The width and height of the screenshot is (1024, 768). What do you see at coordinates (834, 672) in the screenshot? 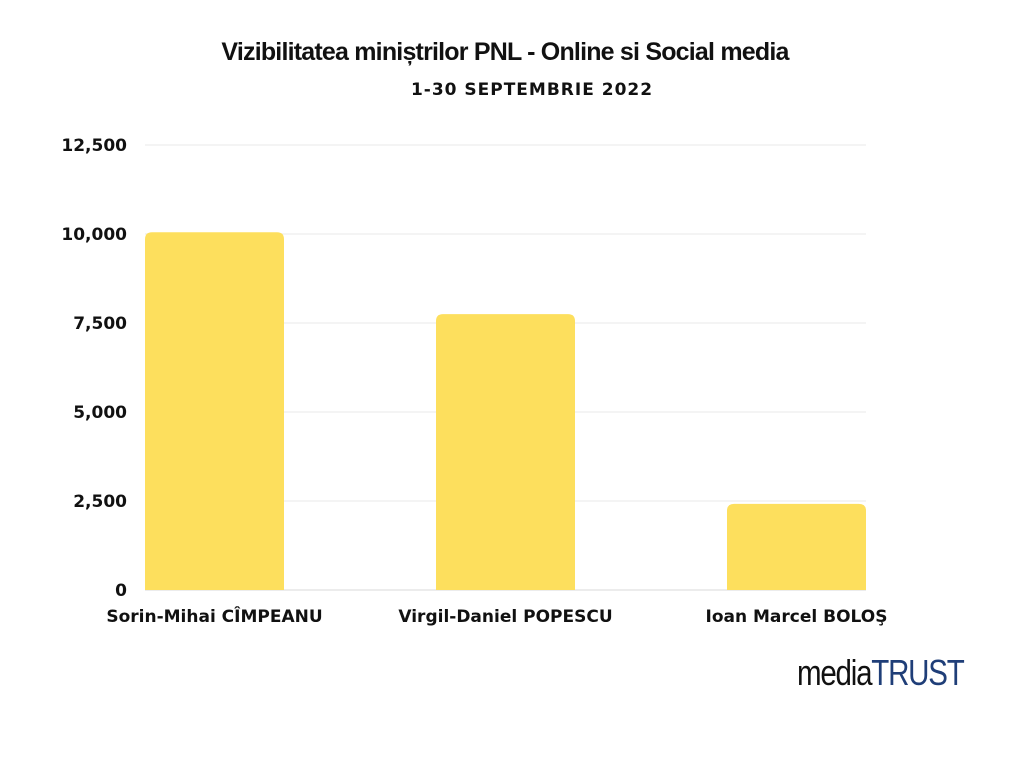
I see `logo-media-text: media` at bounding box center [834, 672].